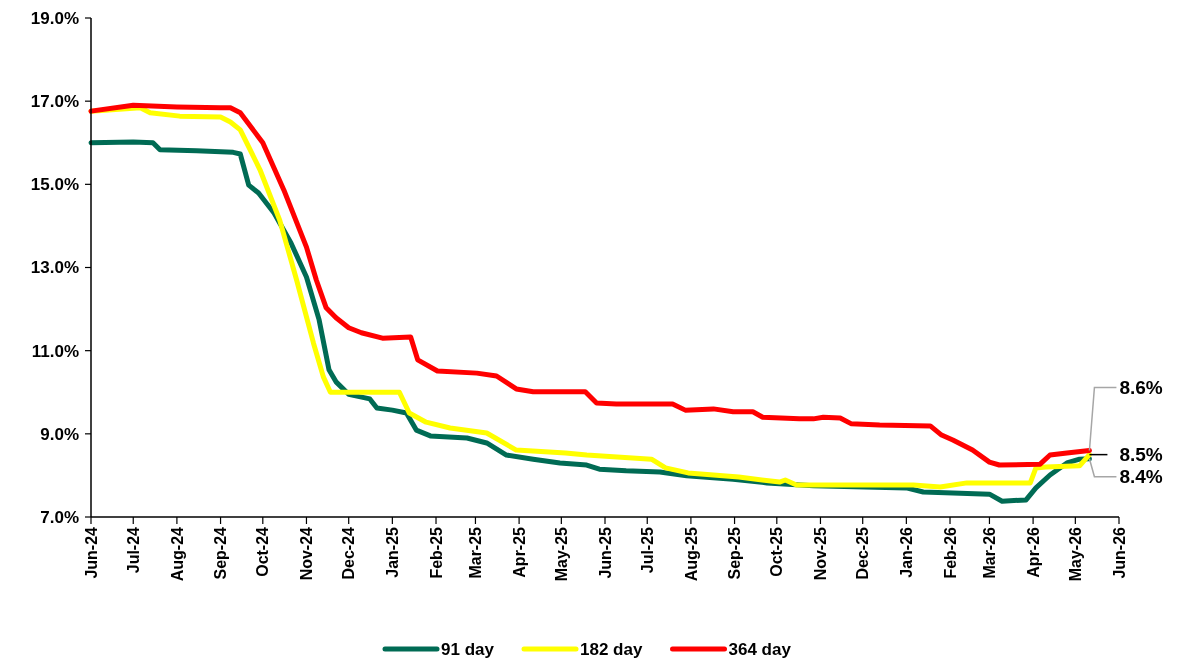 This screenshot has height=665, width=1184. Describe the element at coordinates (221, 553) in the screenshot. I see `x-tick-label: Sep-24` at that location.